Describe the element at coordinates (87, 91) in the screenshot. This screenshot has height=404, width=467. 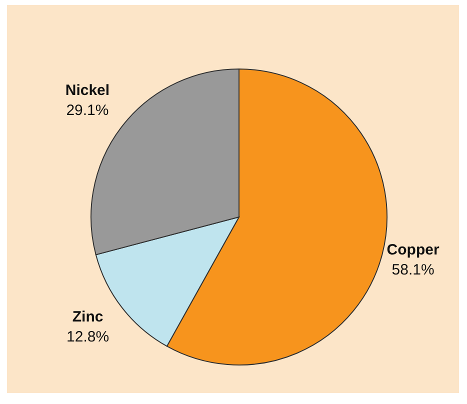
I see `slice-label: Nickel` at that location.